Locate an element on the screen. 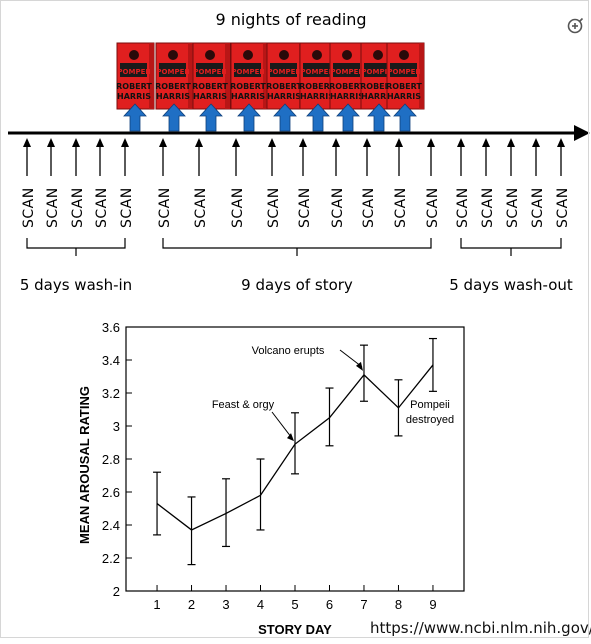  figure-title: 9 nights of reading is located at coordinates (290, 19).